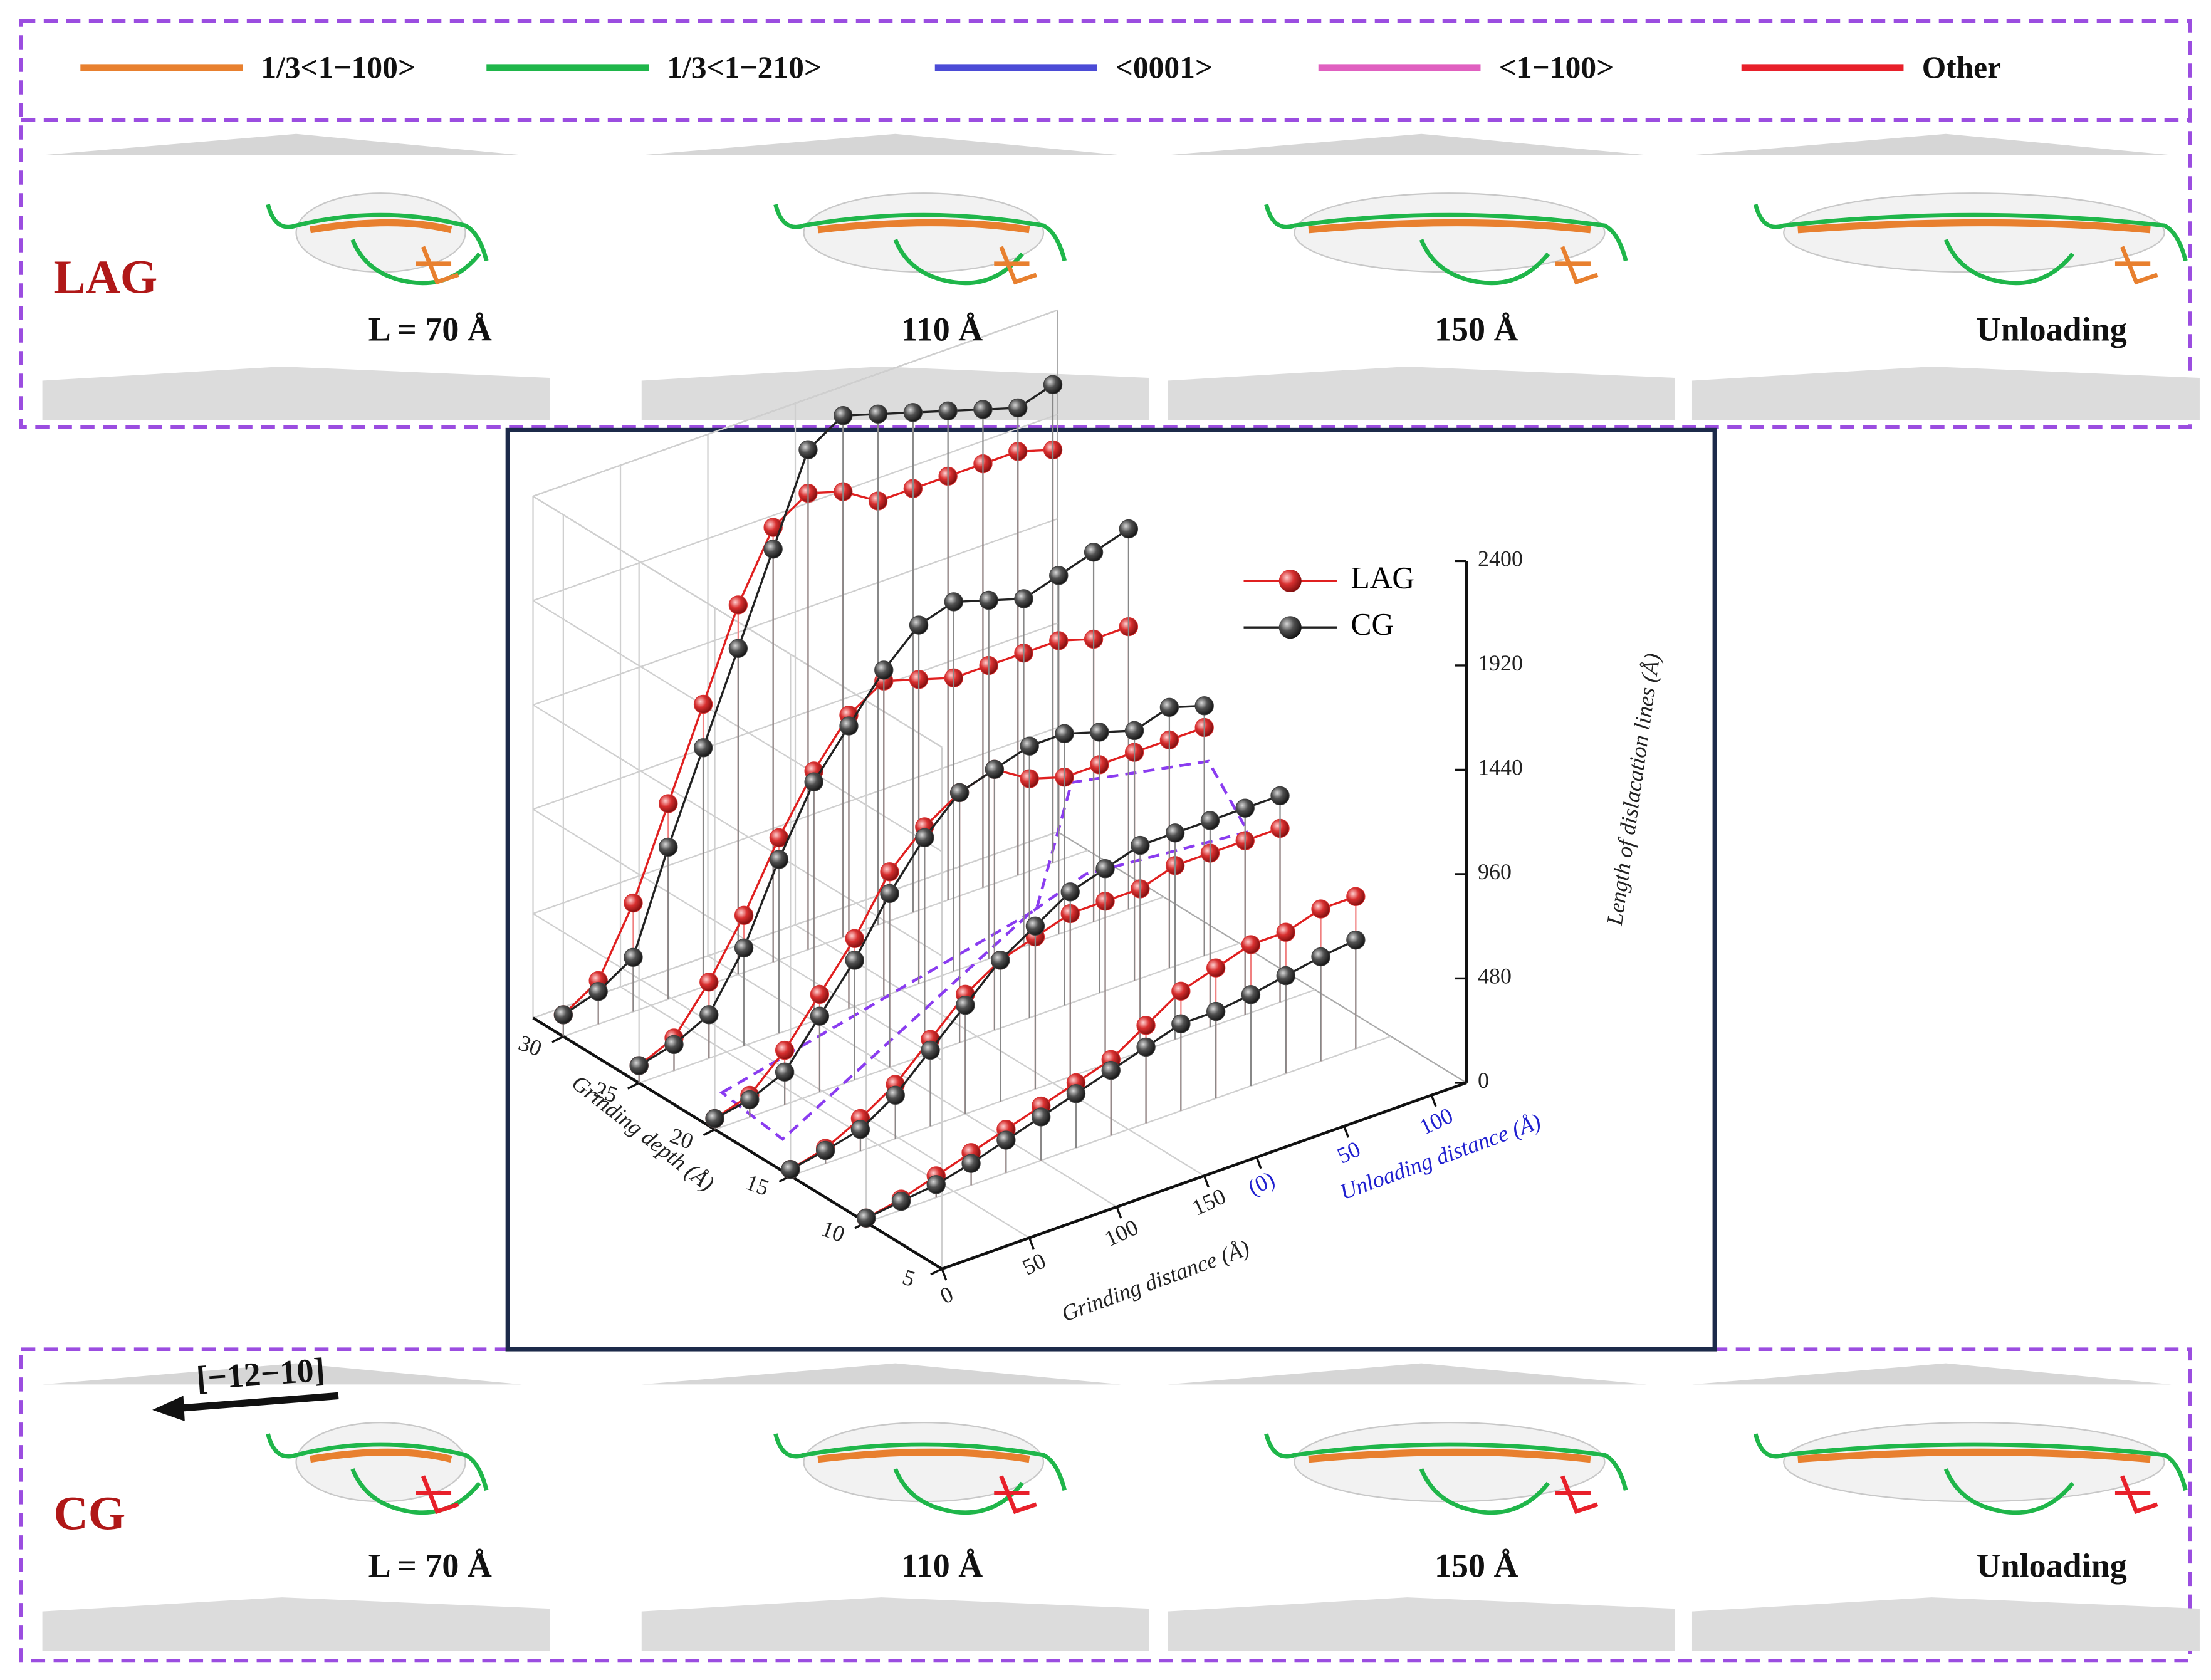  Describe the element at coordinates (1476, 1566) in the screenshot. I see `caption: 150 Å` at that location.